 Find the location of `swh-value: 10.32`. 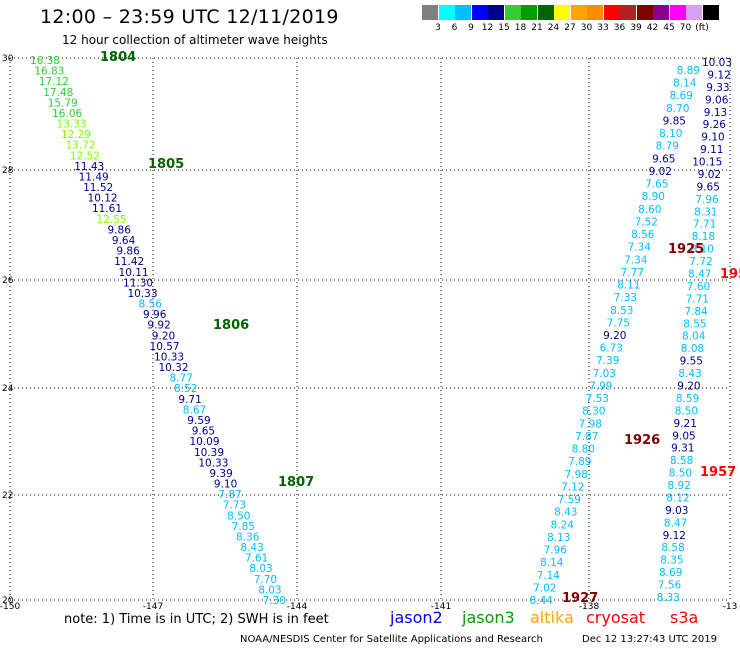

swh-value: 10.32 is located at coordinates (173, 368).